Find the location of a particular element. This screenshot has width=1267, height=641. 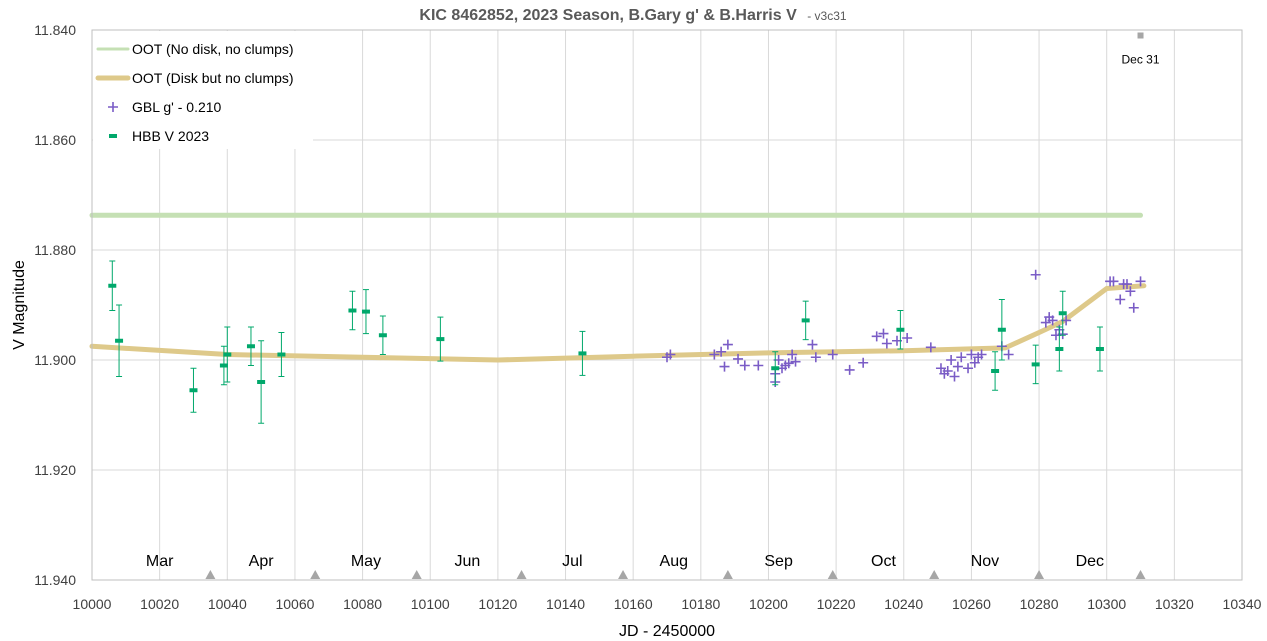

legend-label: HBB V 2023 is located at coordinates (170, 136).